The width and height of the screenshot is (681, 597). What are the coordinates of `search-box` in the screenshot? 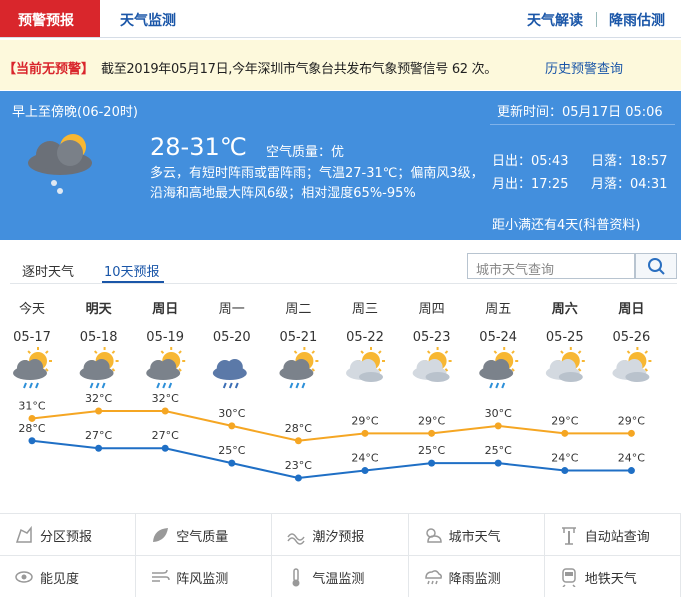 It's located at (551, 266).